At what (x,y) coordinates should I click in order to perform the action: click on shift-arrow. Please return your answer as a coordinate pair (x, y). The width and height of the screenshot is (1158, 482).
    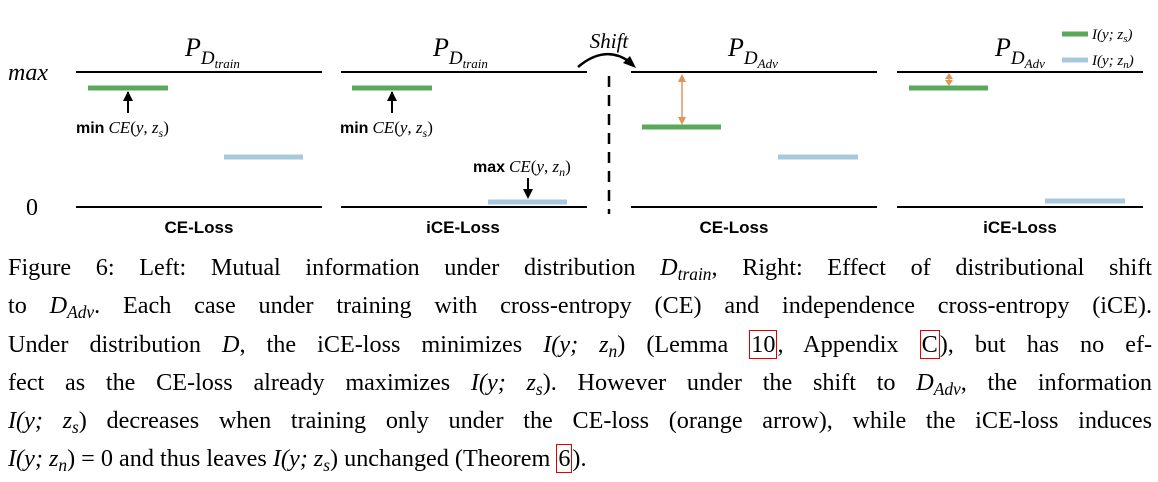
    Looking at the image, I should click on (604, 60).